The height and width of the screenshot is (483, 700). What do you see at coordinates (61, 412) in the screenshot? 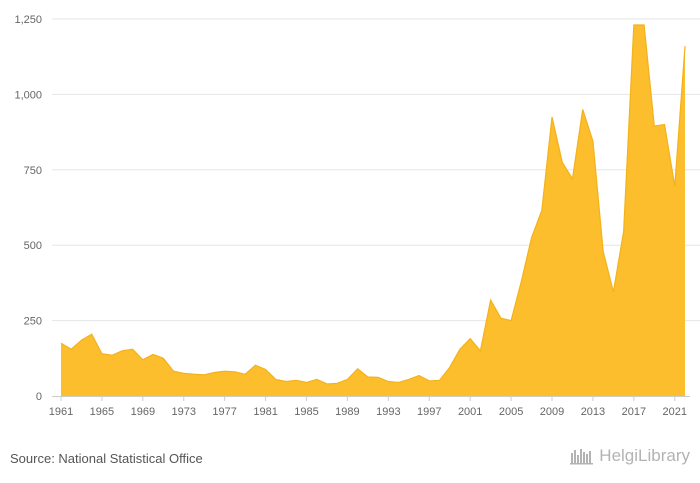
I see `x-tick-label: 1961` at bounding box center [61, 412].